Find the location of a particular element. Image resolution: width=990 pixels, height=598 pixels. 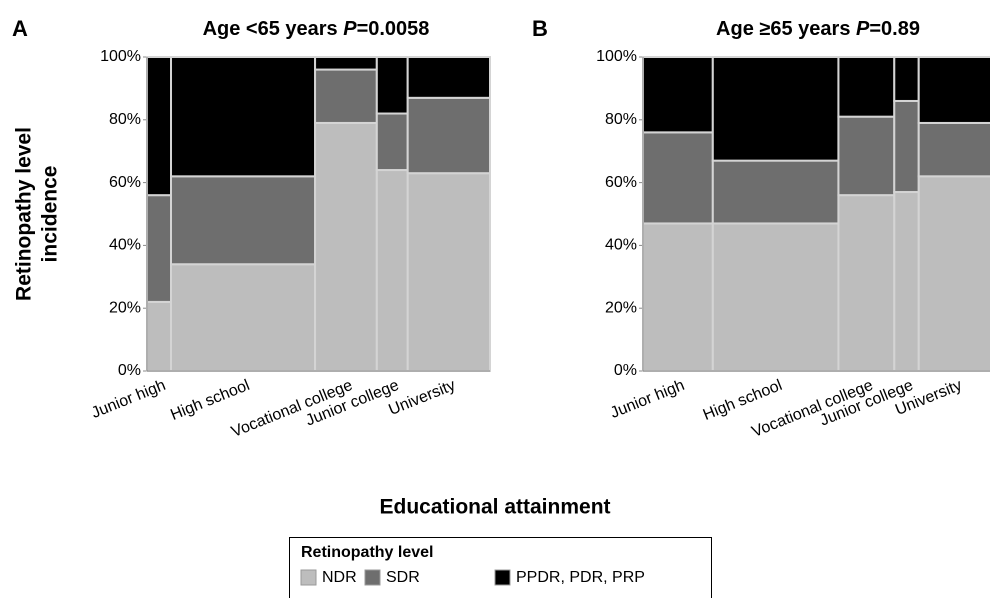

x-axis-label: Educational attainment is located at coordinates (494, 507).